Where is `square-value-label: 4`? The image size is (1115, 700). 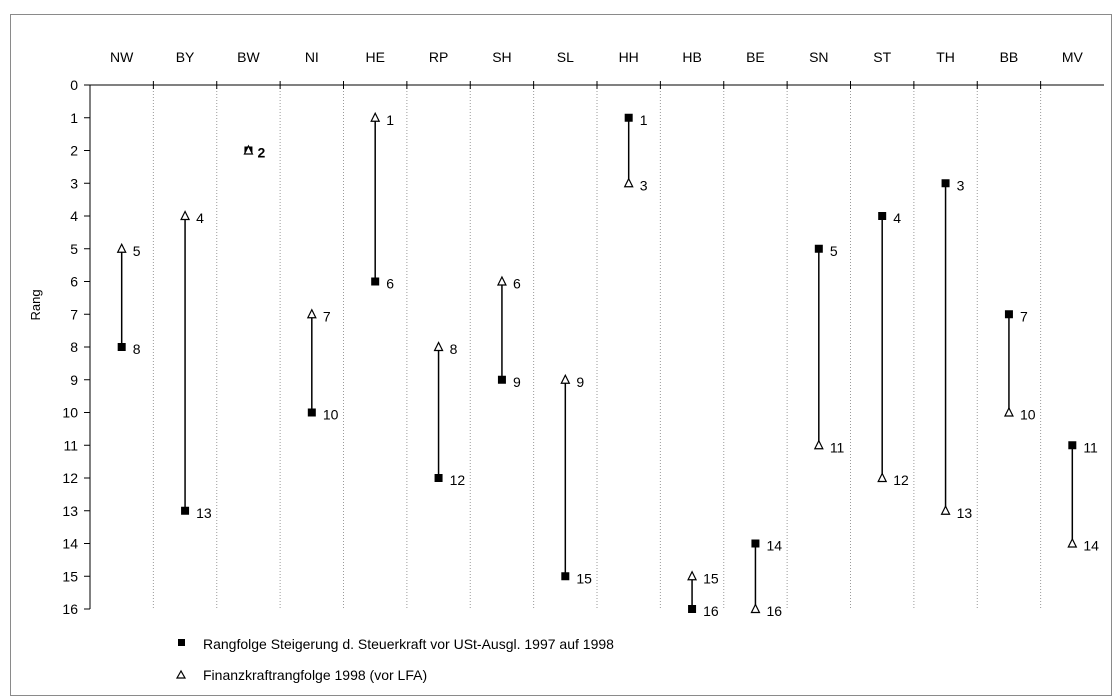 square-value-label: 4 is located at coordinates (897, 218).